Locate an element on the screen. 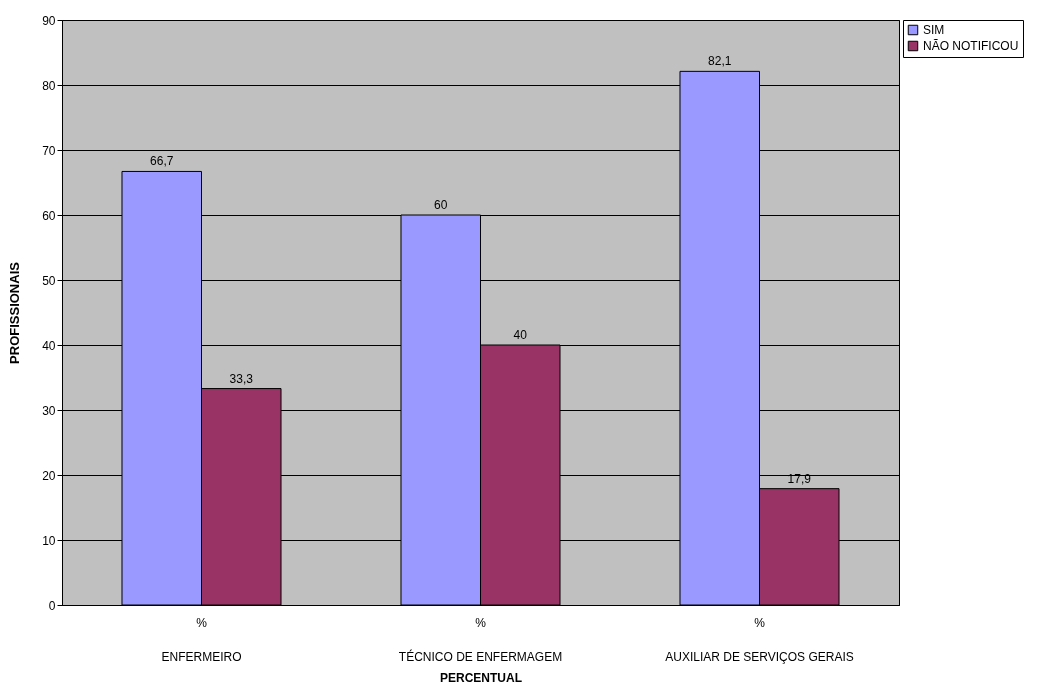  legend-label: NÃO NOTIFICOU is located at coordinates (971, 46).